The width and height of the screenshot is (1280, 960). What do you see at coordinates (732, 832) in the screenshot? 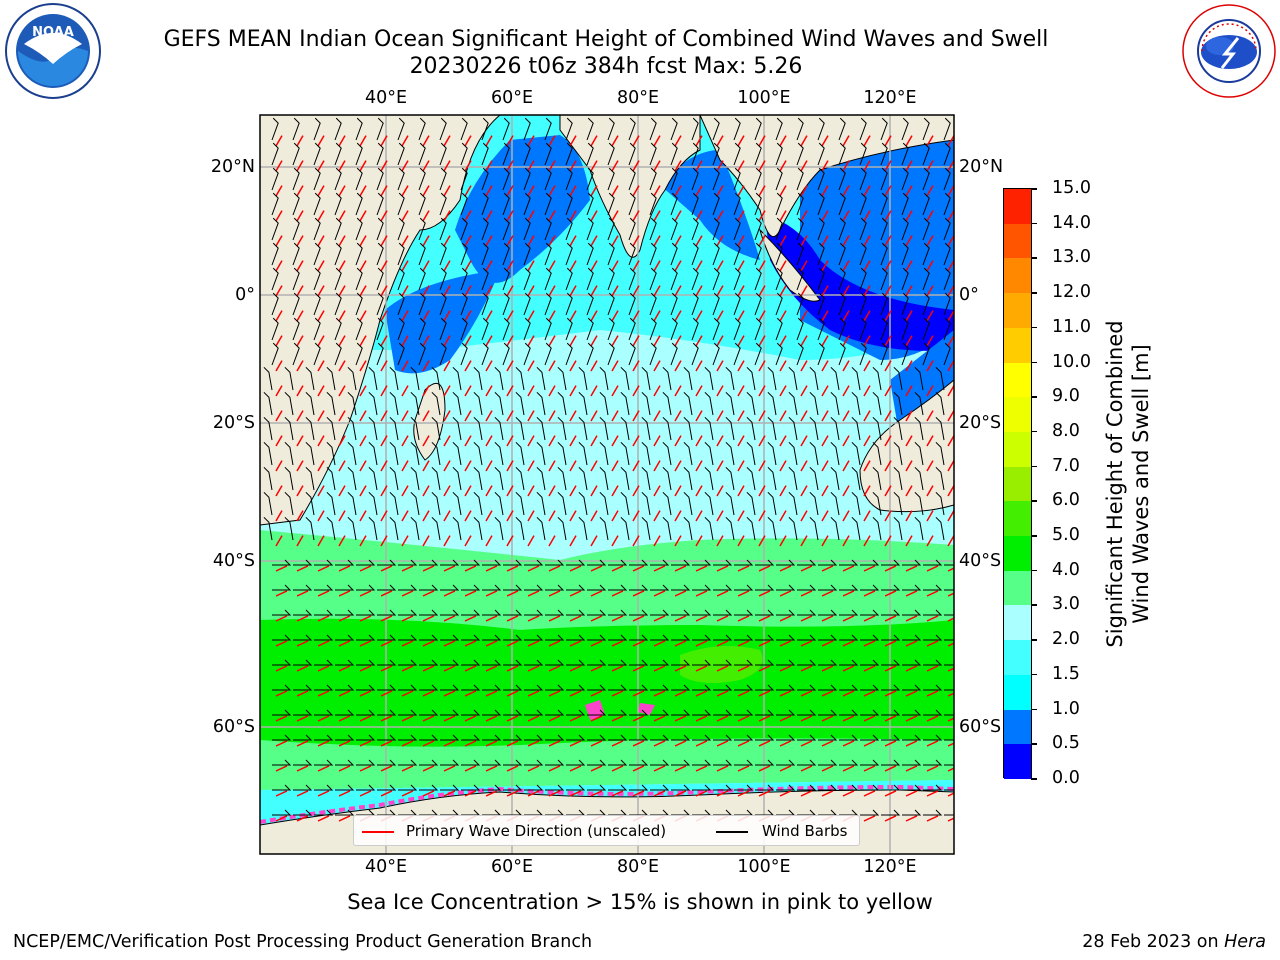
I see `legend-barb-swatch` at bounding box center [732, 832].